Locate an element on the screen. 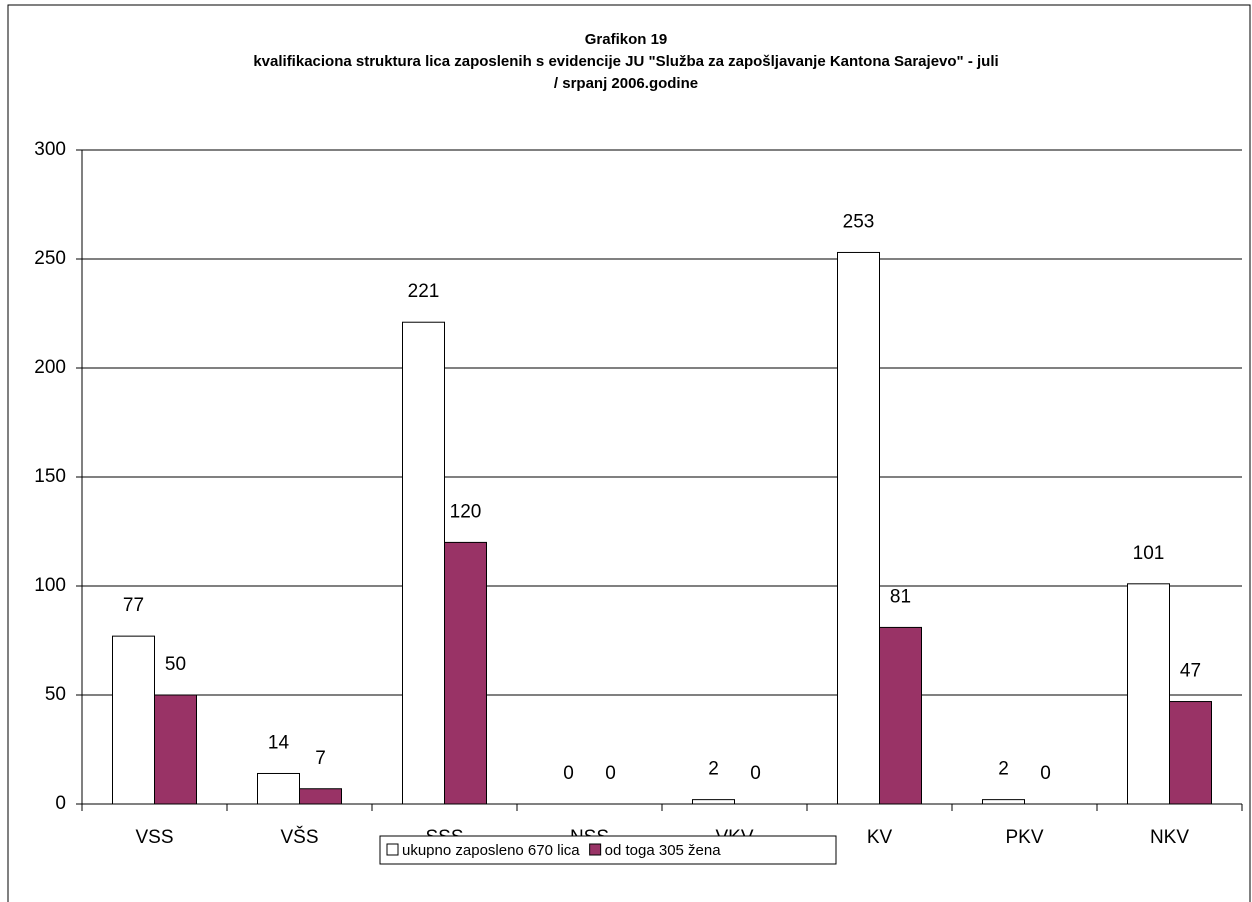  y-tick-label: 100 is located at coordinates (50, 585).